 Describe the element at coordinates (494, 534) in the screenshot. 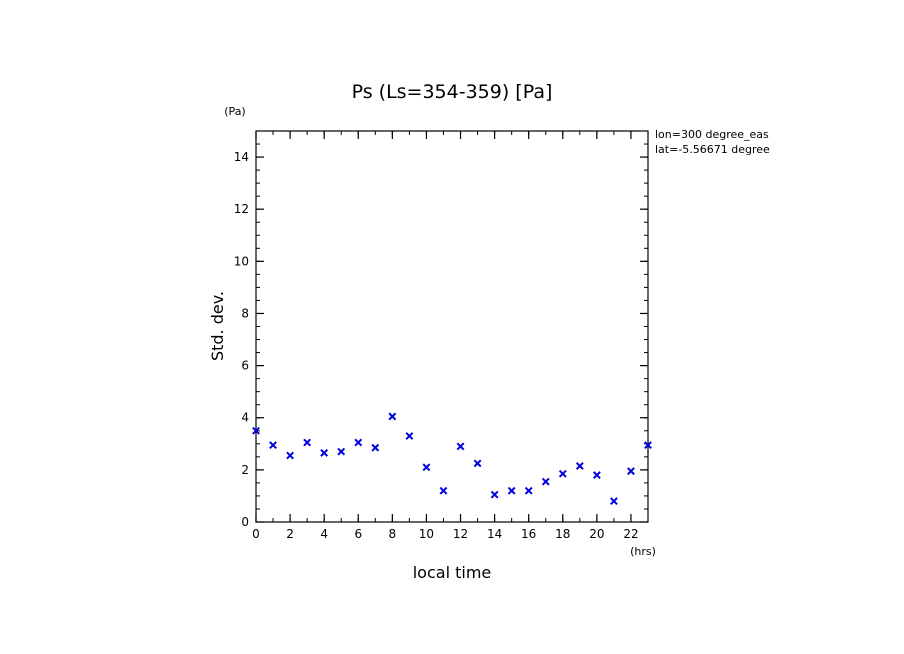

I see `x-tick-label: 14` at that location.